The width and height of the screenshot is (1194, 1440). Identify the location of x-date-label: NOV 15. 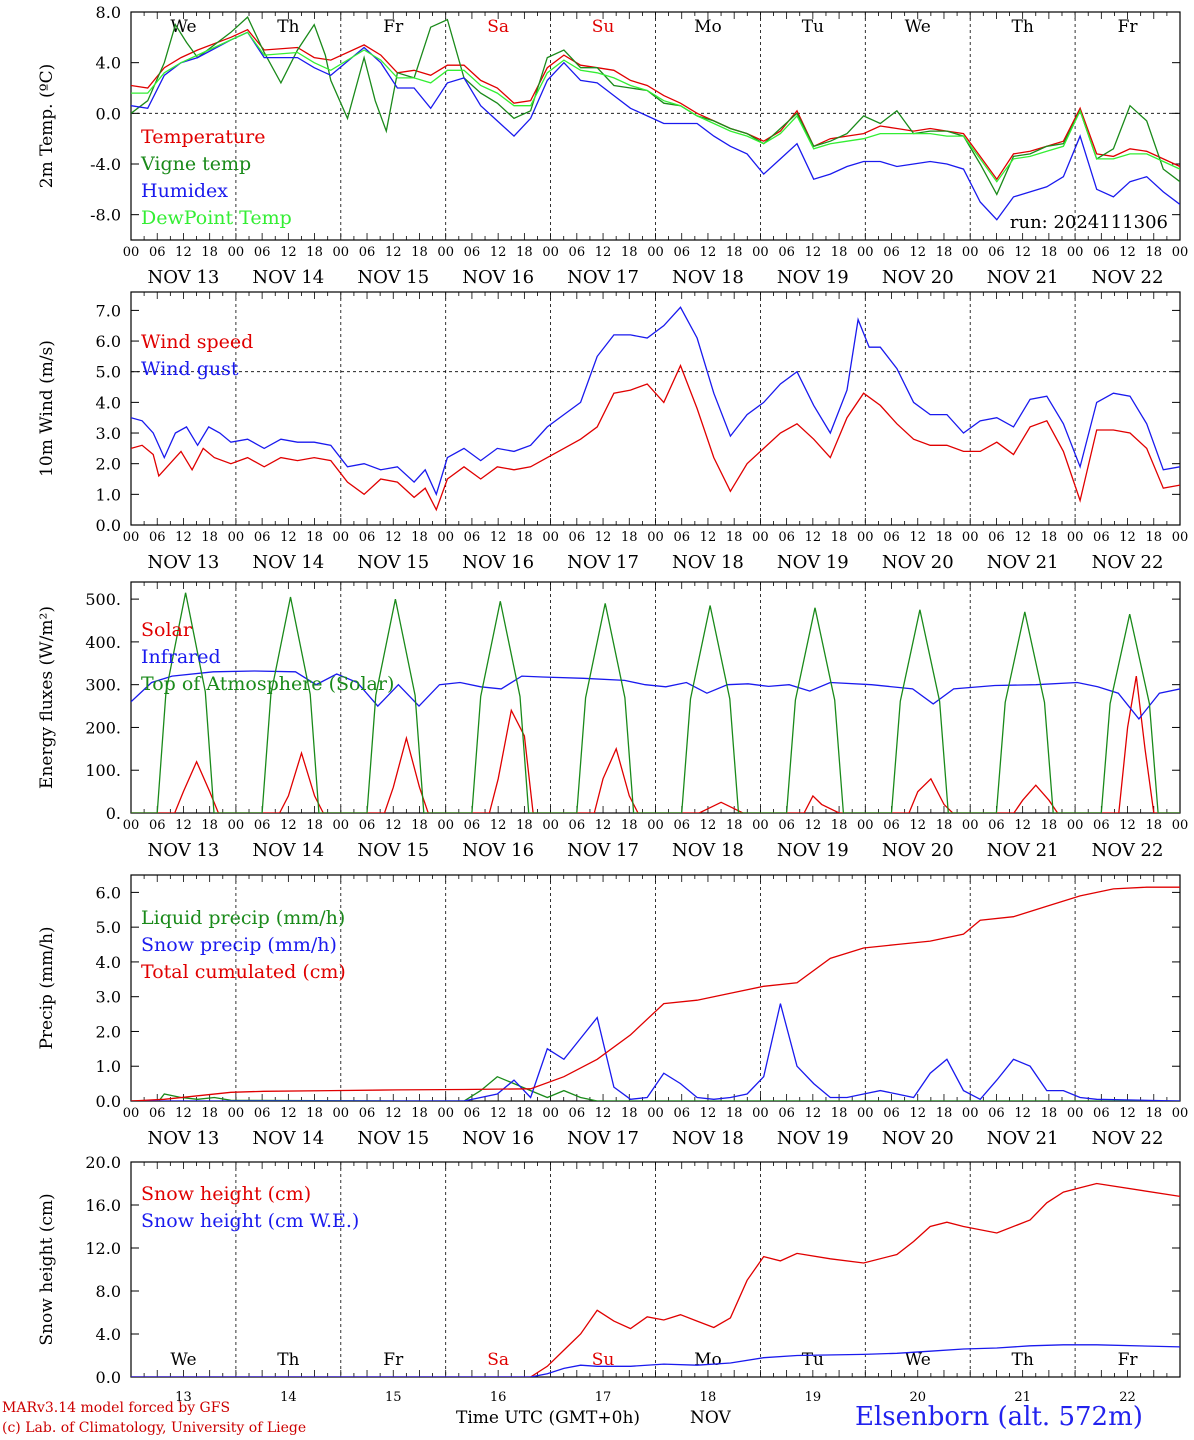
(393, 1138).